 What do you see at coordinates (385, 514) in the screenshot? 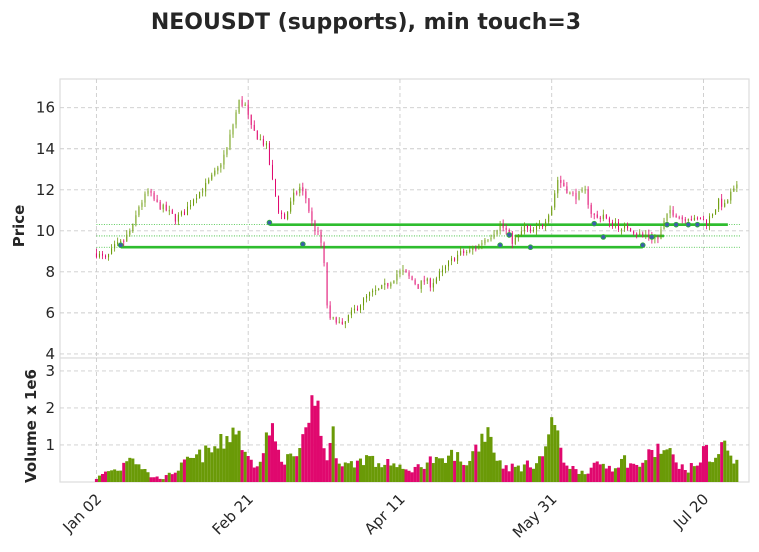
I see `x-tick-2: Apr 11` at bounding box center [385, 514].